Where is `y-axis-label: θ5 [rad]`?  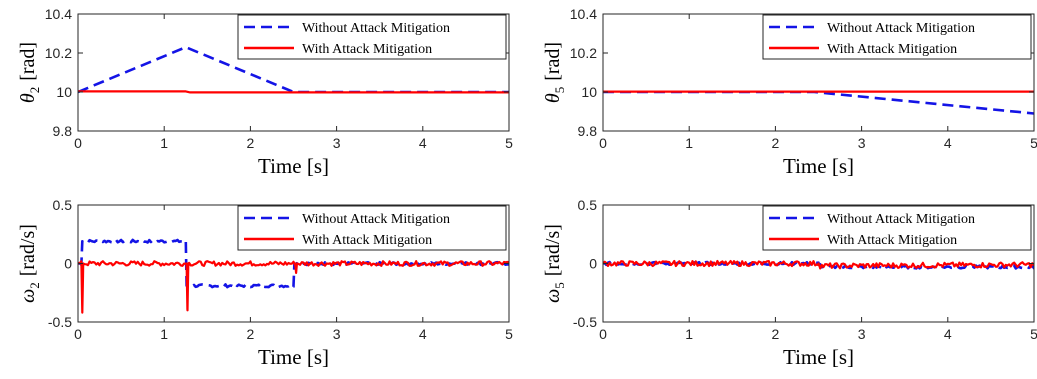
y-axis-label: θ5 [rad] is located at coordinates (554, 72).